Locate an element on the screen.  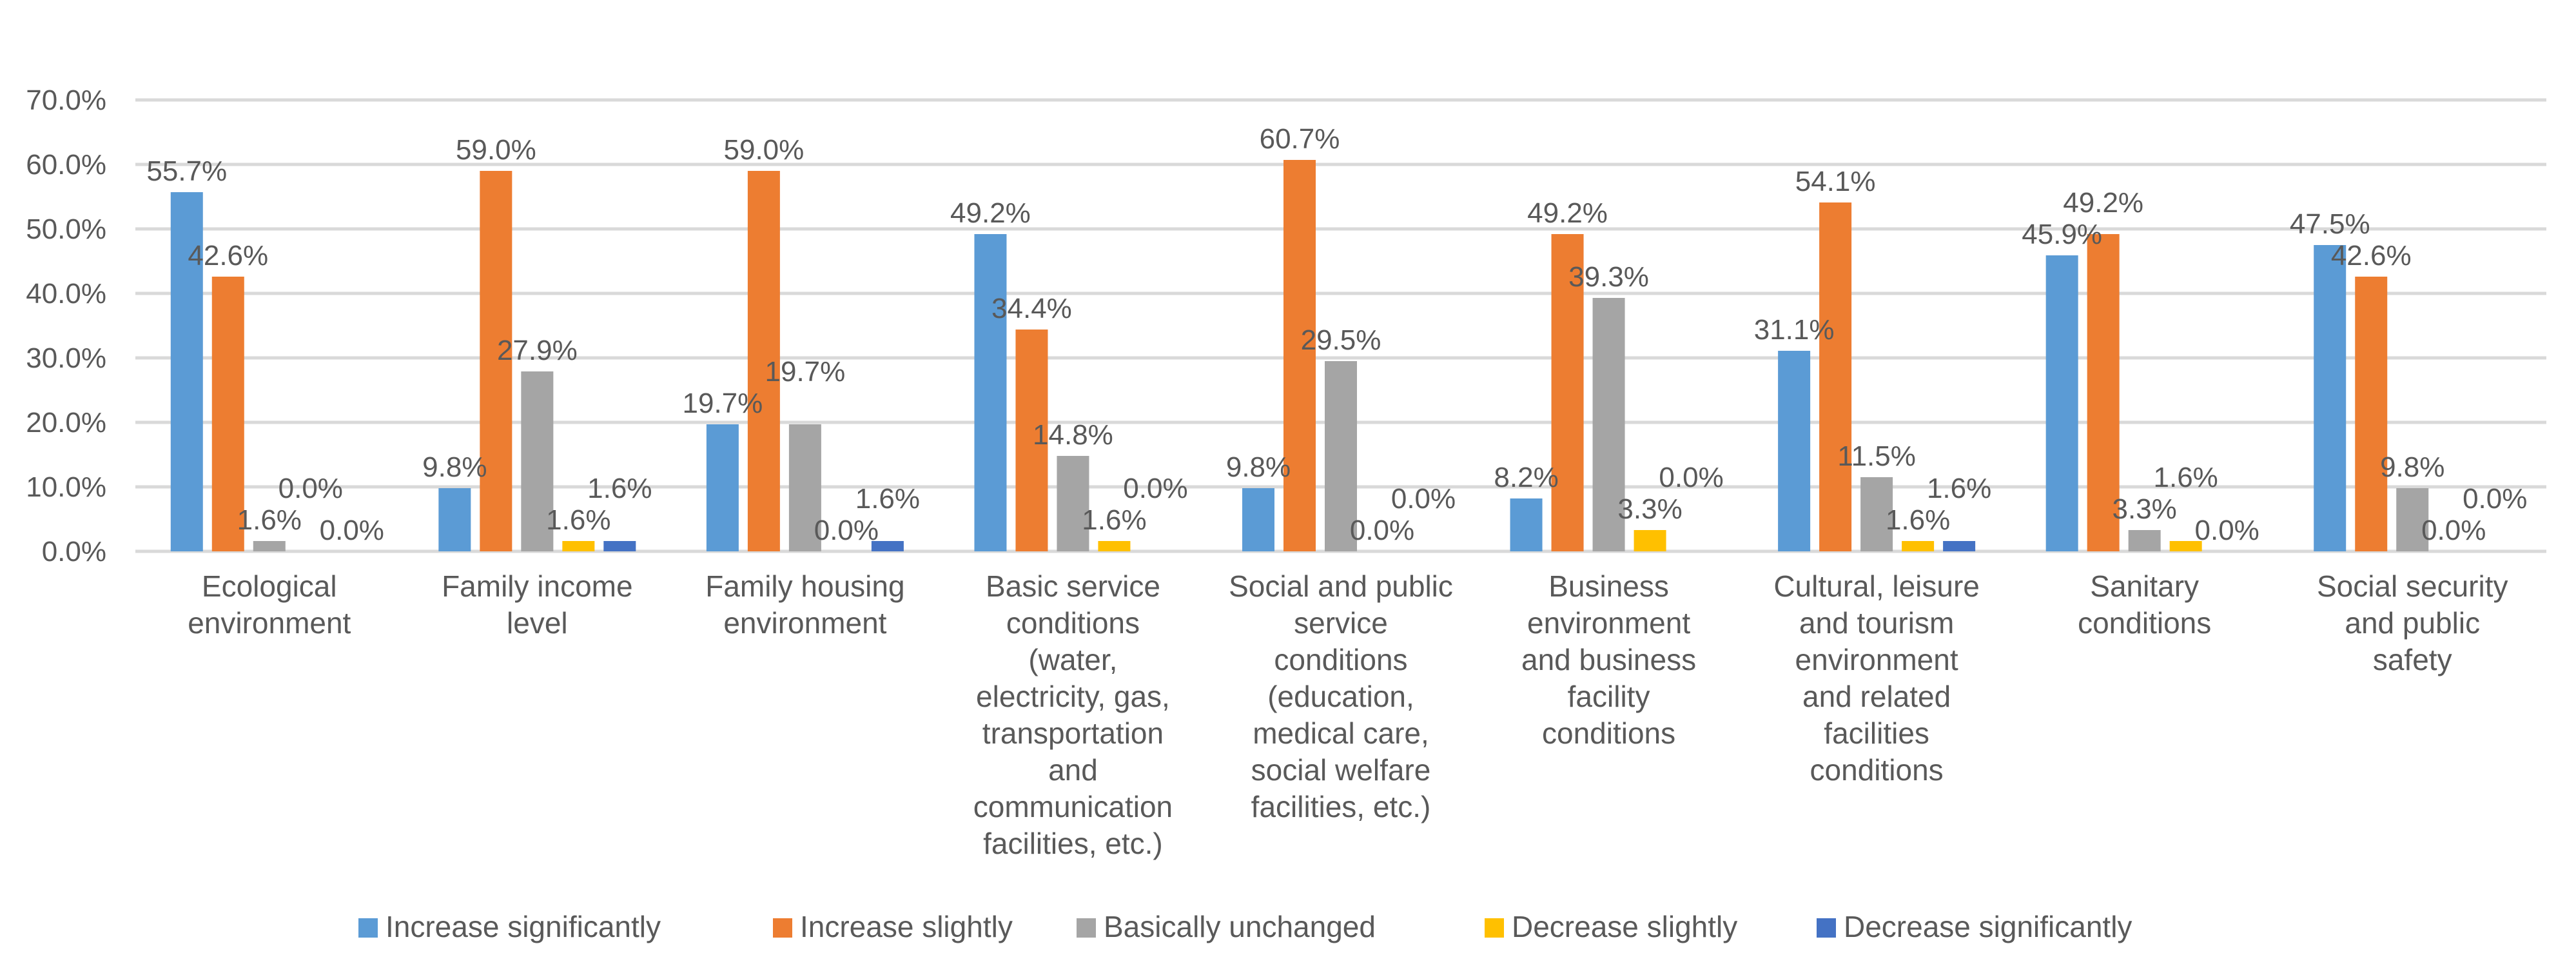
data-label: 39.3% is located at coordinates (1609, 277).